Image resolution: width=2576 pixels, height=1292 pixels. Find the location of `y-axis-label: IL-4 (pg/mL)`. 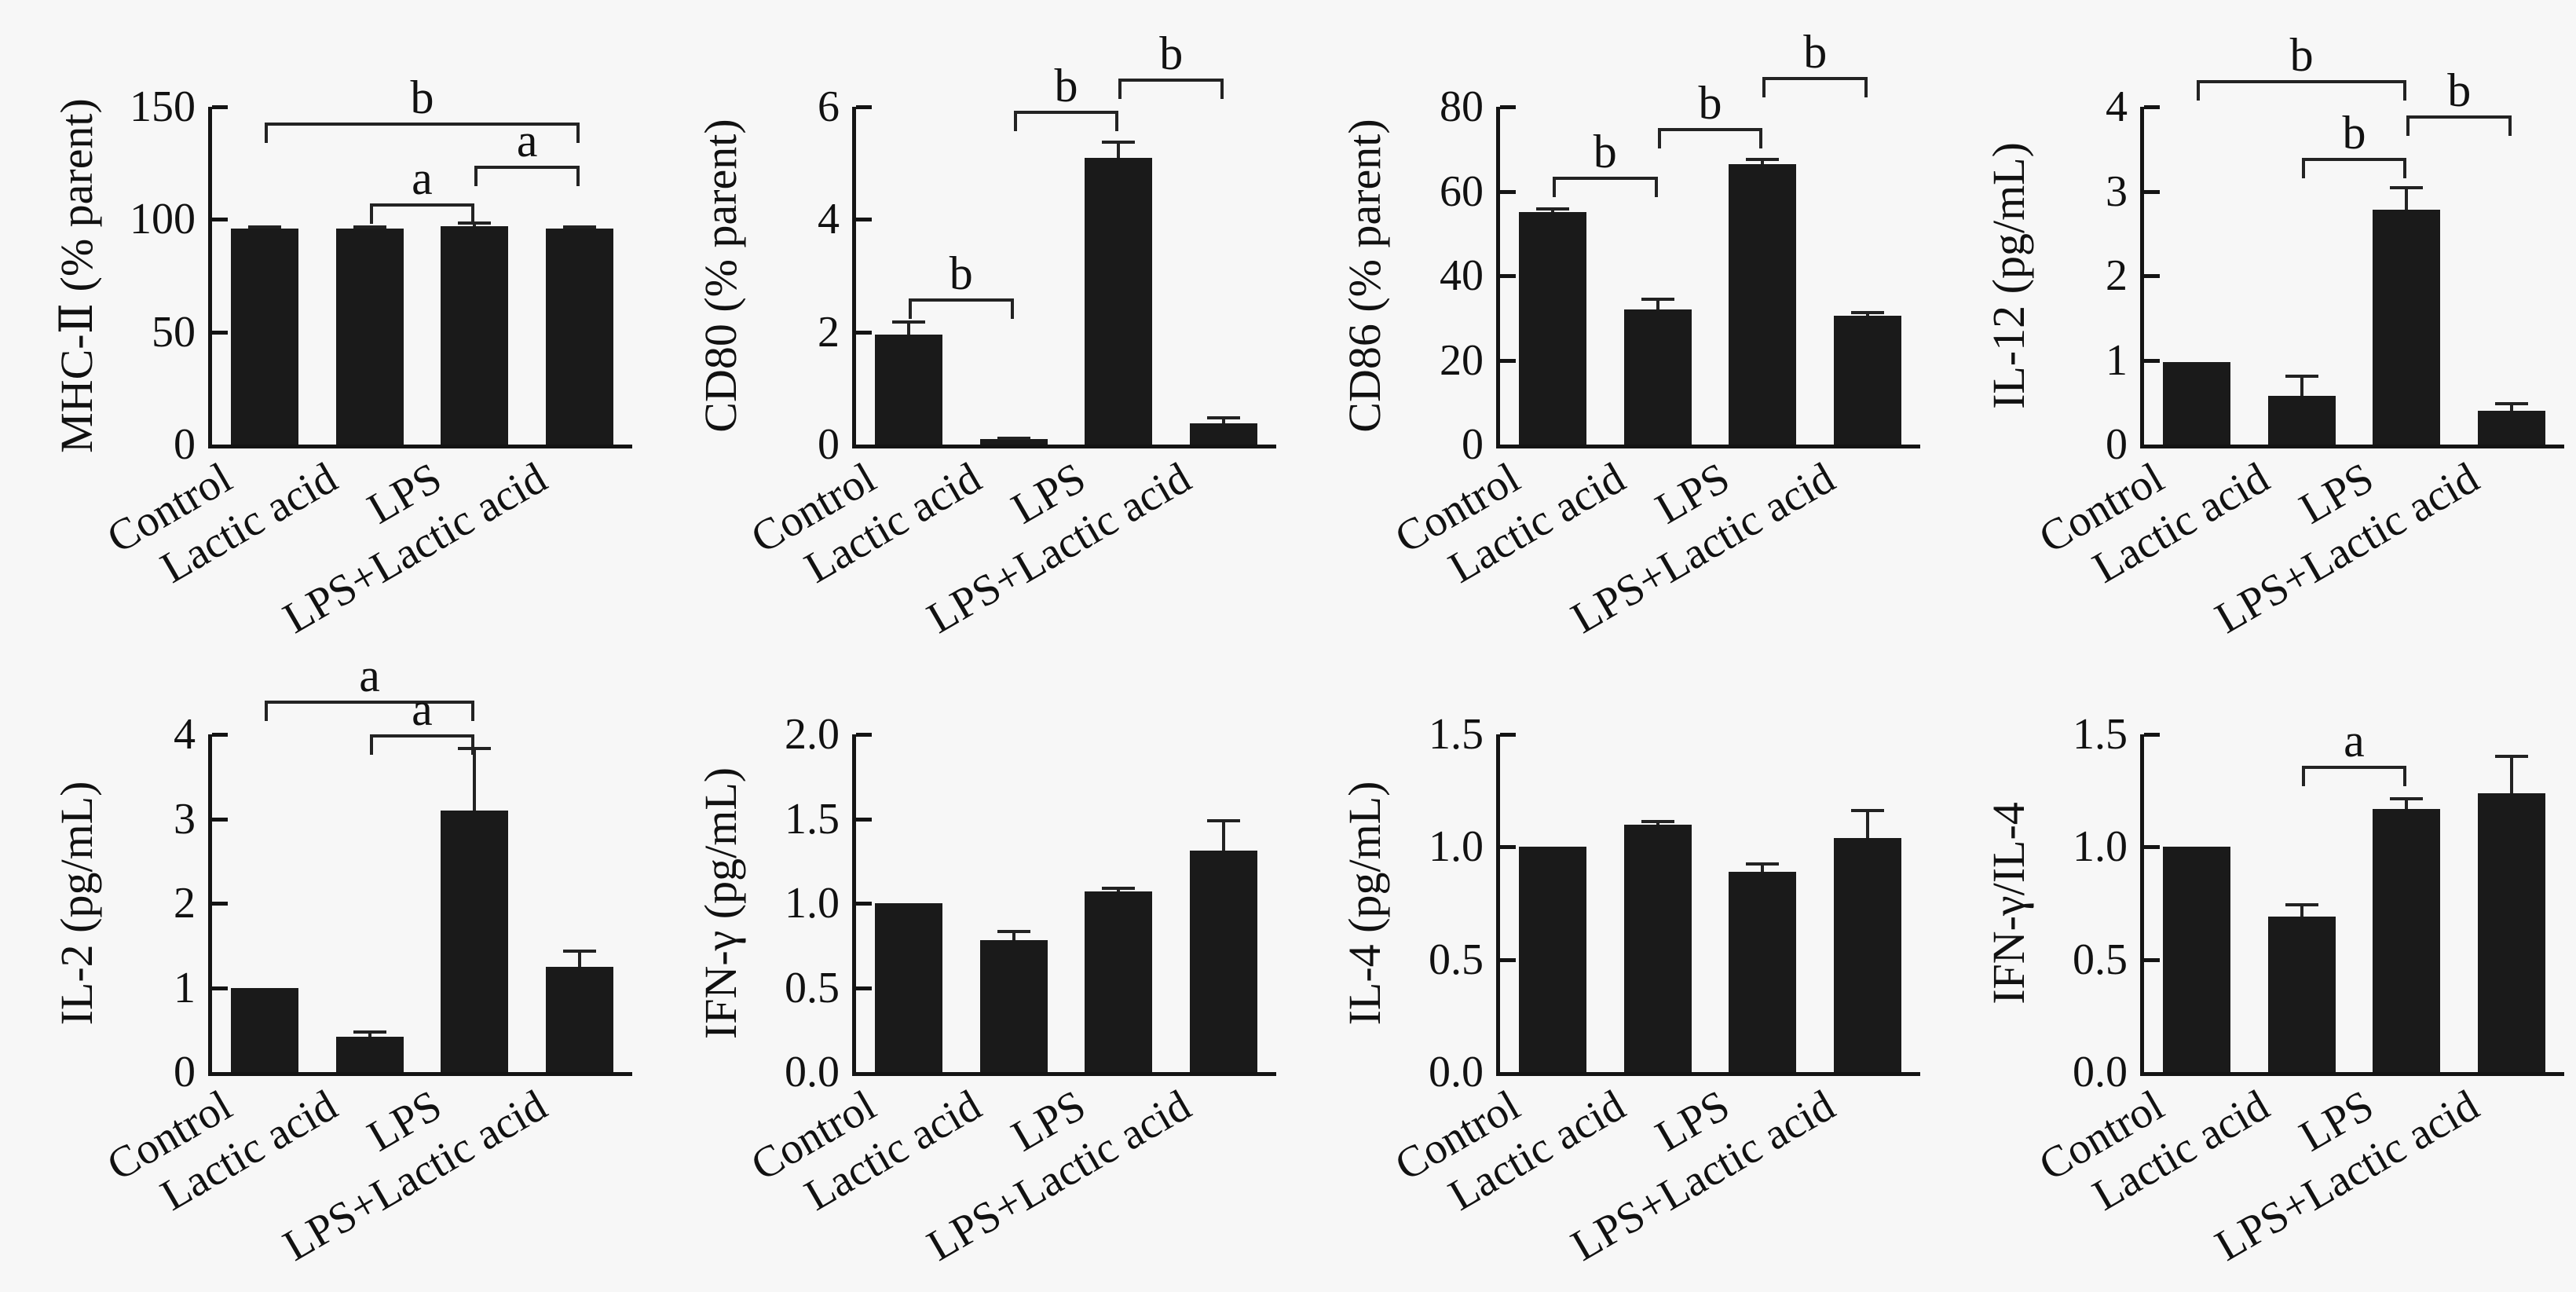

y-axis-label: IL-4 (pg/mL) is located at coordinates (1365, 903).